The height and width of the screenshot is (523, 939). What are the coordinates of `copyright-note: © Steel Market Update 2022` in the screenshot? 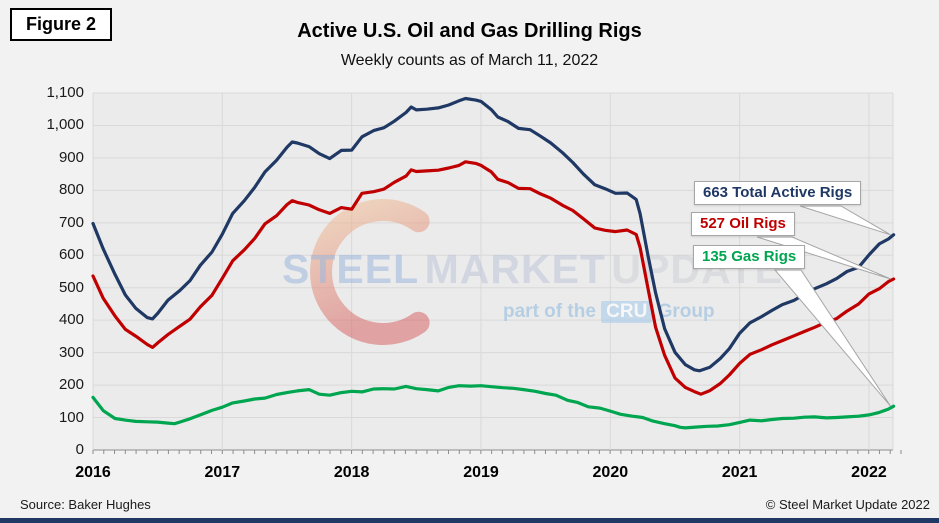 It's located at (847, 504).